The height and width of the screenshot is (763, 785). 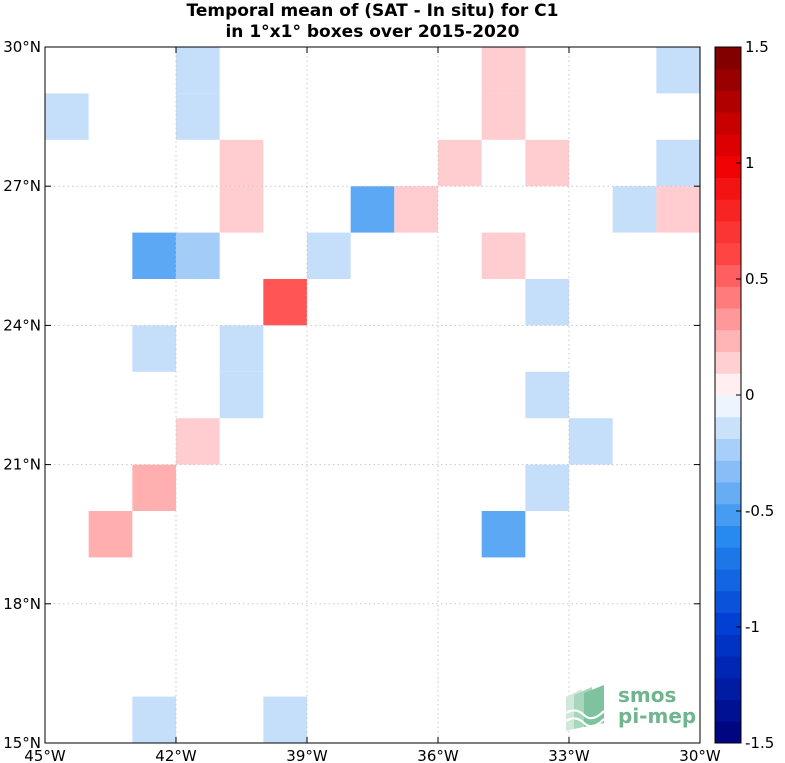 I want to click on x-tick-label: 36°W, so click(x=438, y=755).